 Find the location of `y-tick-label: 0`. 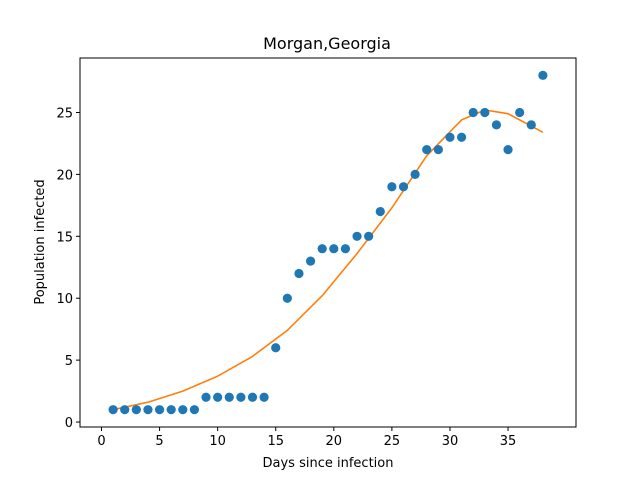

y-tick-label: 0 is located at coordinates (69, 423).